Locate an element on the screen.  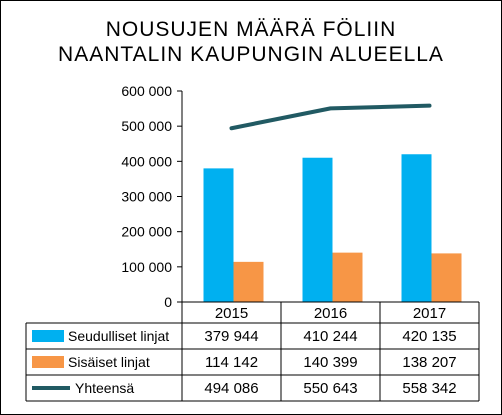
line-yhteensa is located at coordinates (330, 117).